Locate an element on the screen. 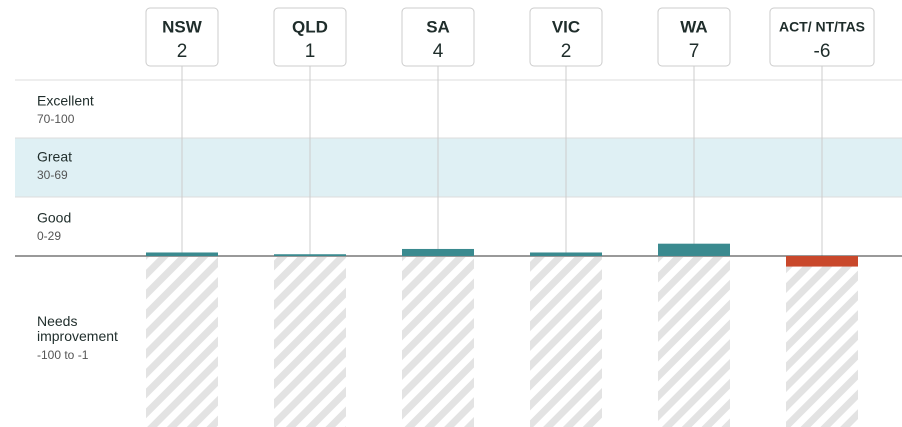  region-header: NSW 2 is located at coordinates (182, 37).